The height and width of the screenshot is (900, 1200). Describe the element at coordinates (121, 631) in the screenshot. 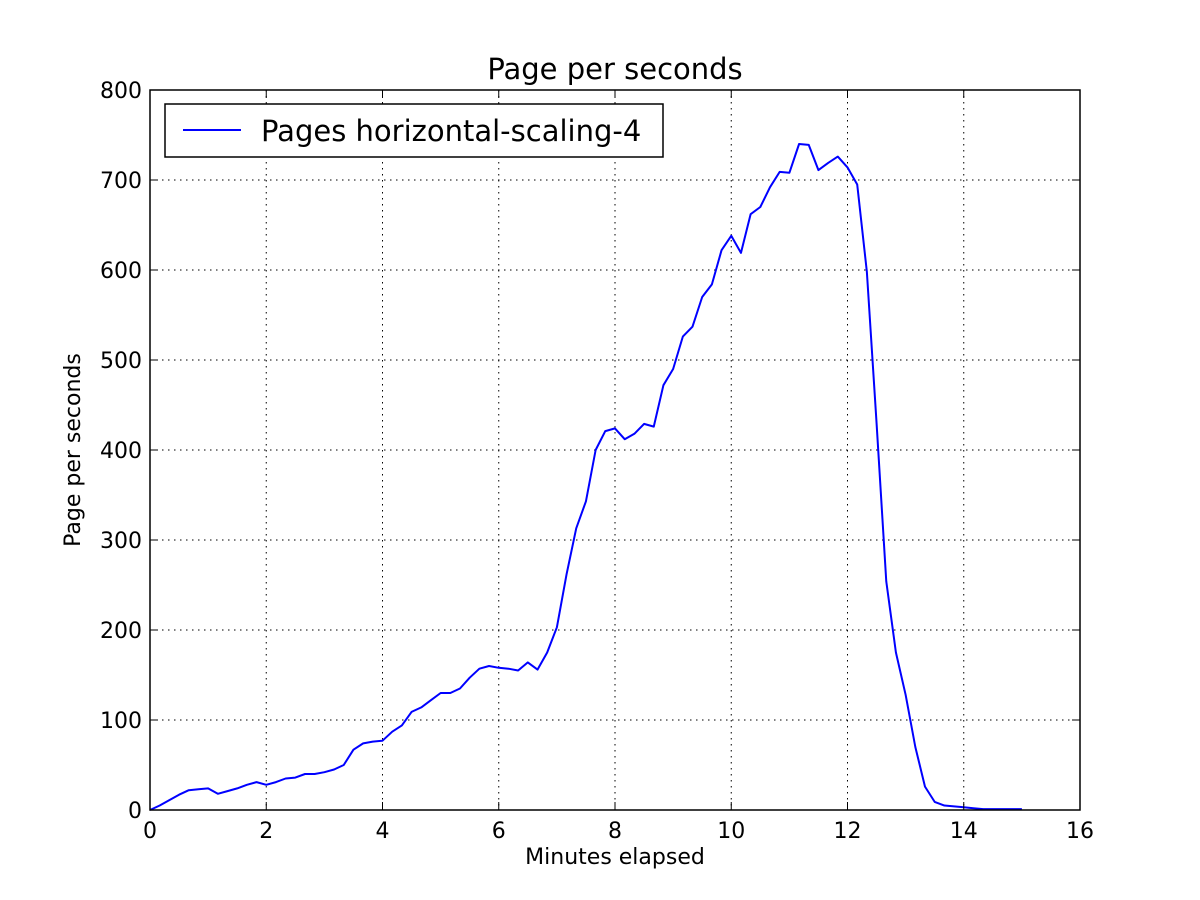

I see `y-tick-label: 200` at that location.